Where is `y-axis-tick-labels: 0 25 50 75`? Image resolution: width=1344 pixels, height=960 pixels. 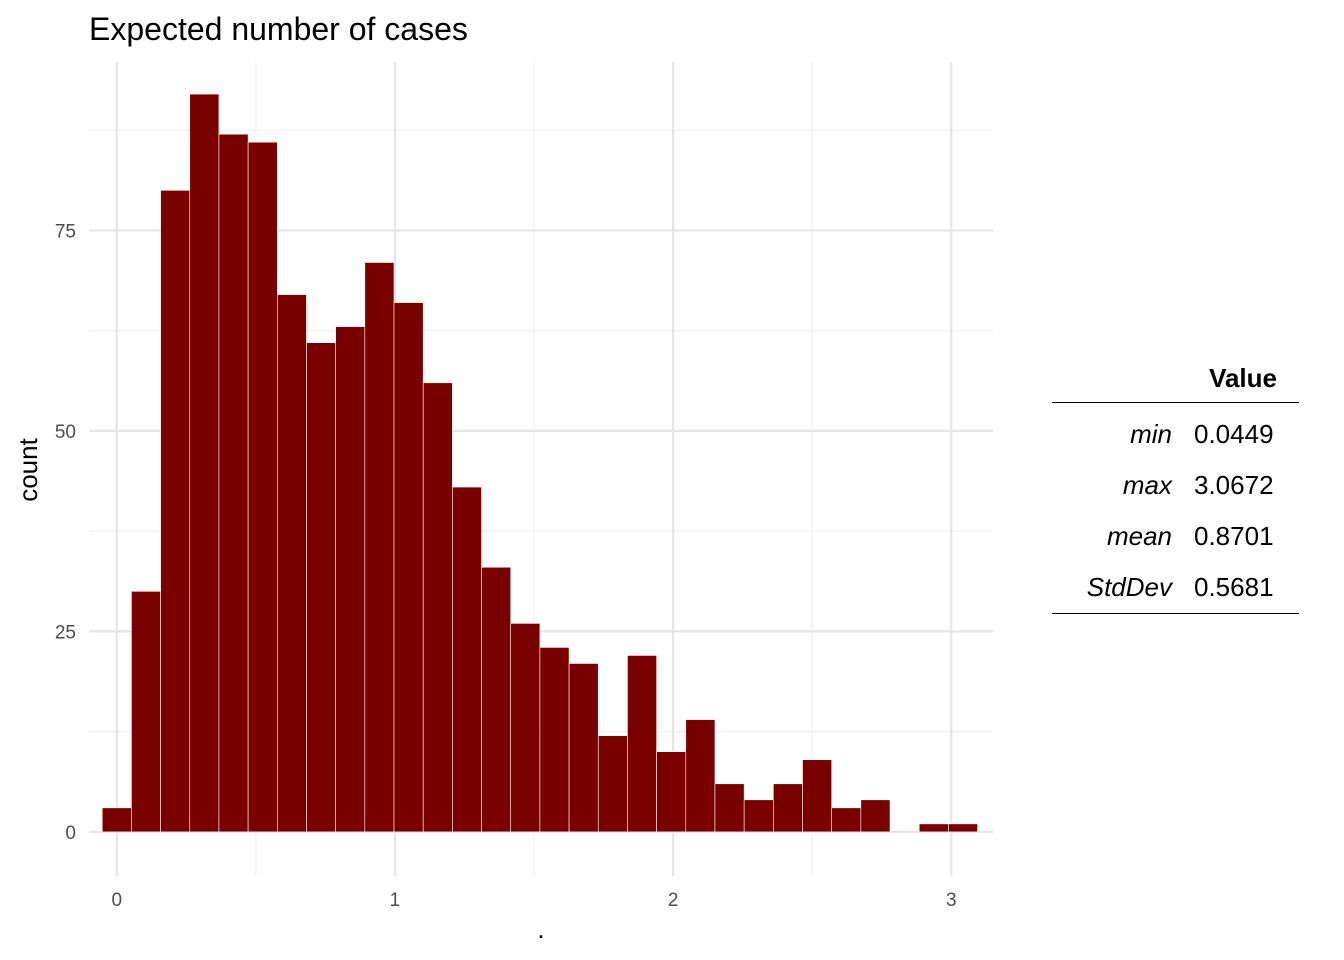 y-axis-tick-labels: 0 25 50 75 is located at coordinates (65, 532).